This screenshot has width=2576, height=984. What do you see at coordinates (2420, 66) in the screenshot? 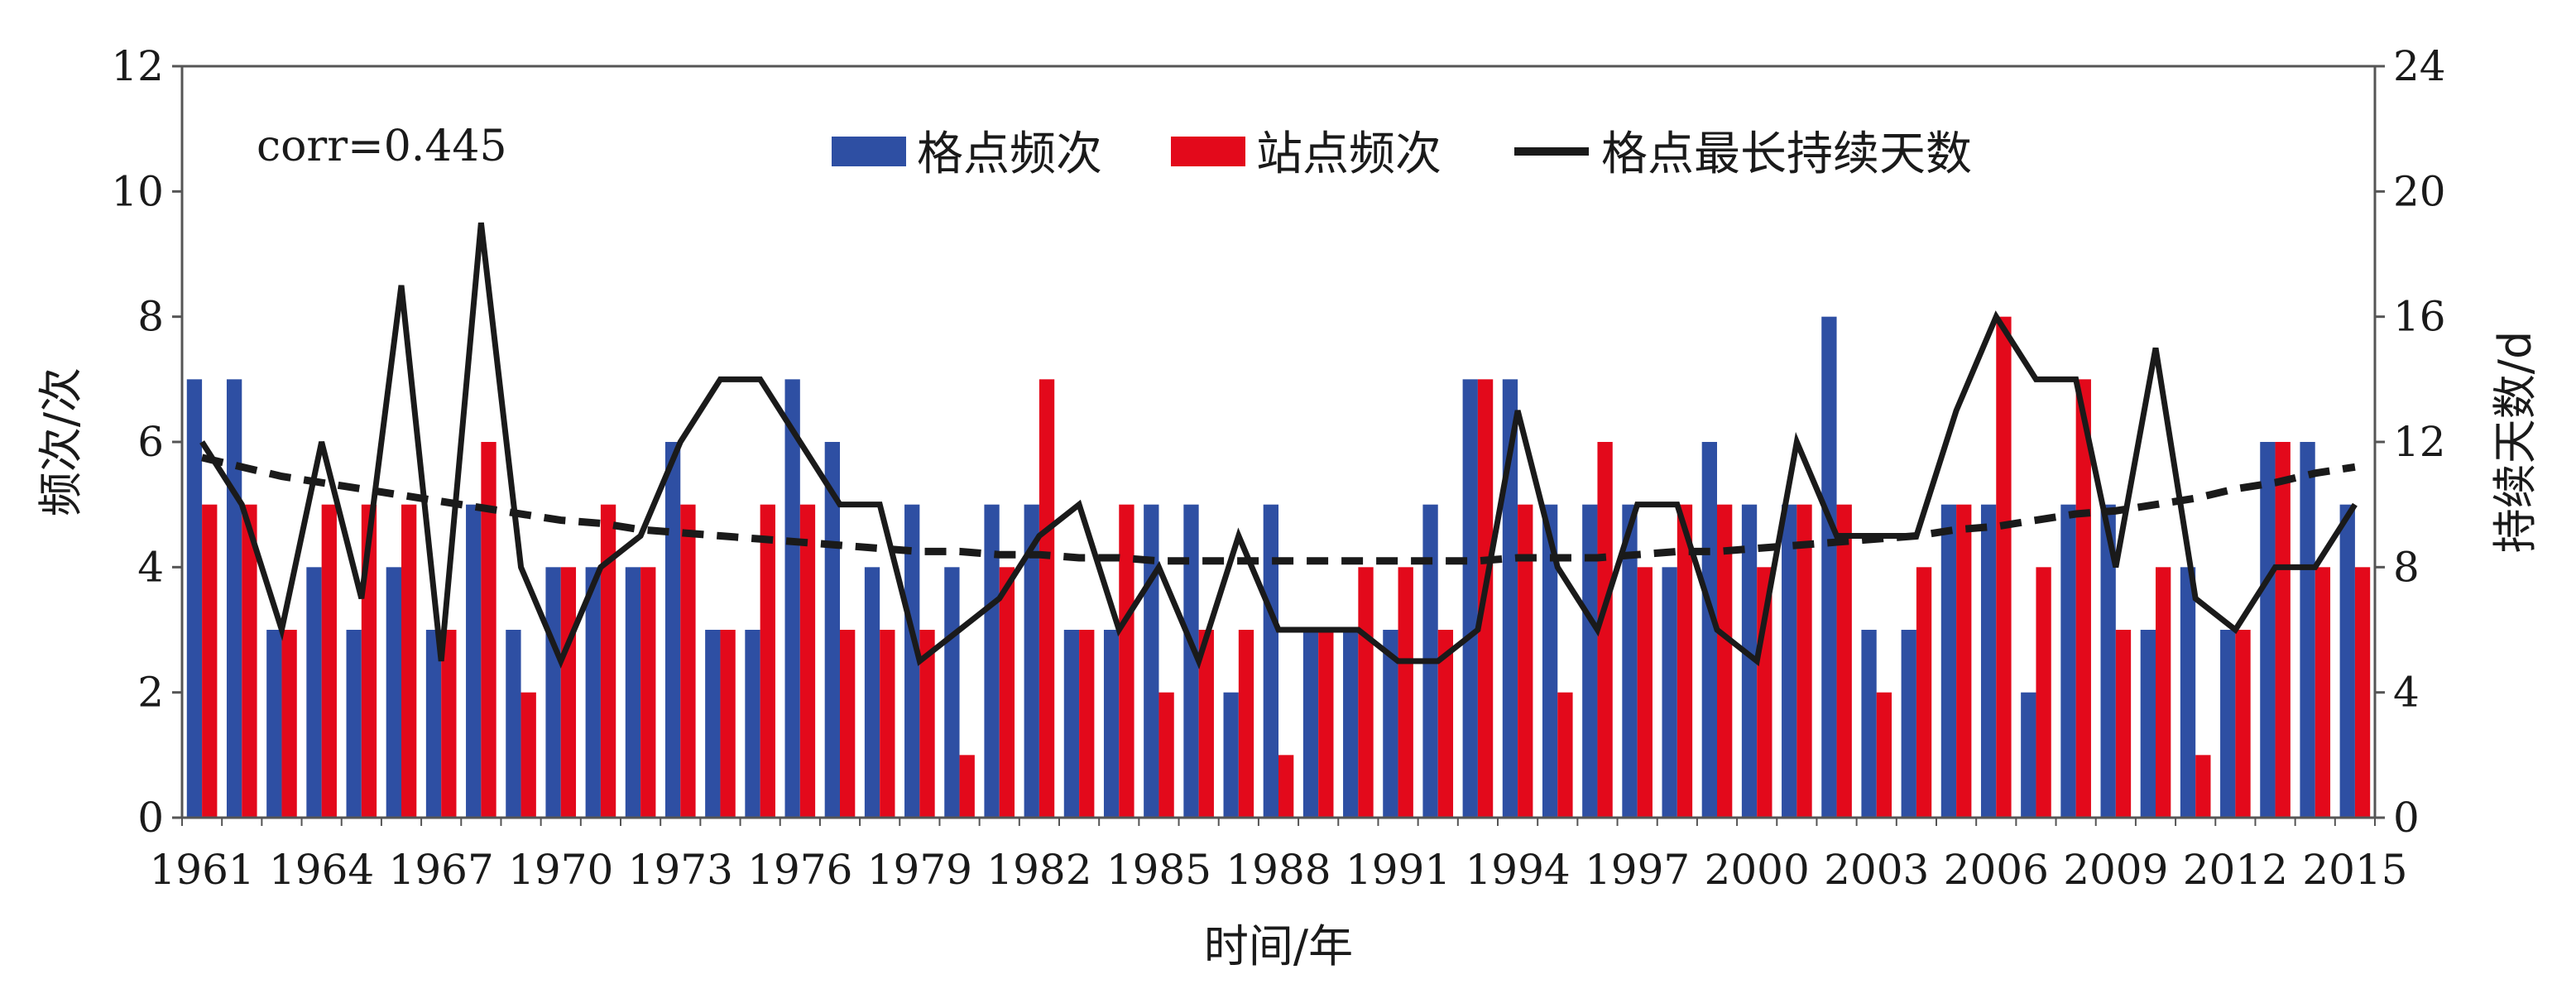
I see `right-y-tick-label: 24` at bounding box center [2420, 66].